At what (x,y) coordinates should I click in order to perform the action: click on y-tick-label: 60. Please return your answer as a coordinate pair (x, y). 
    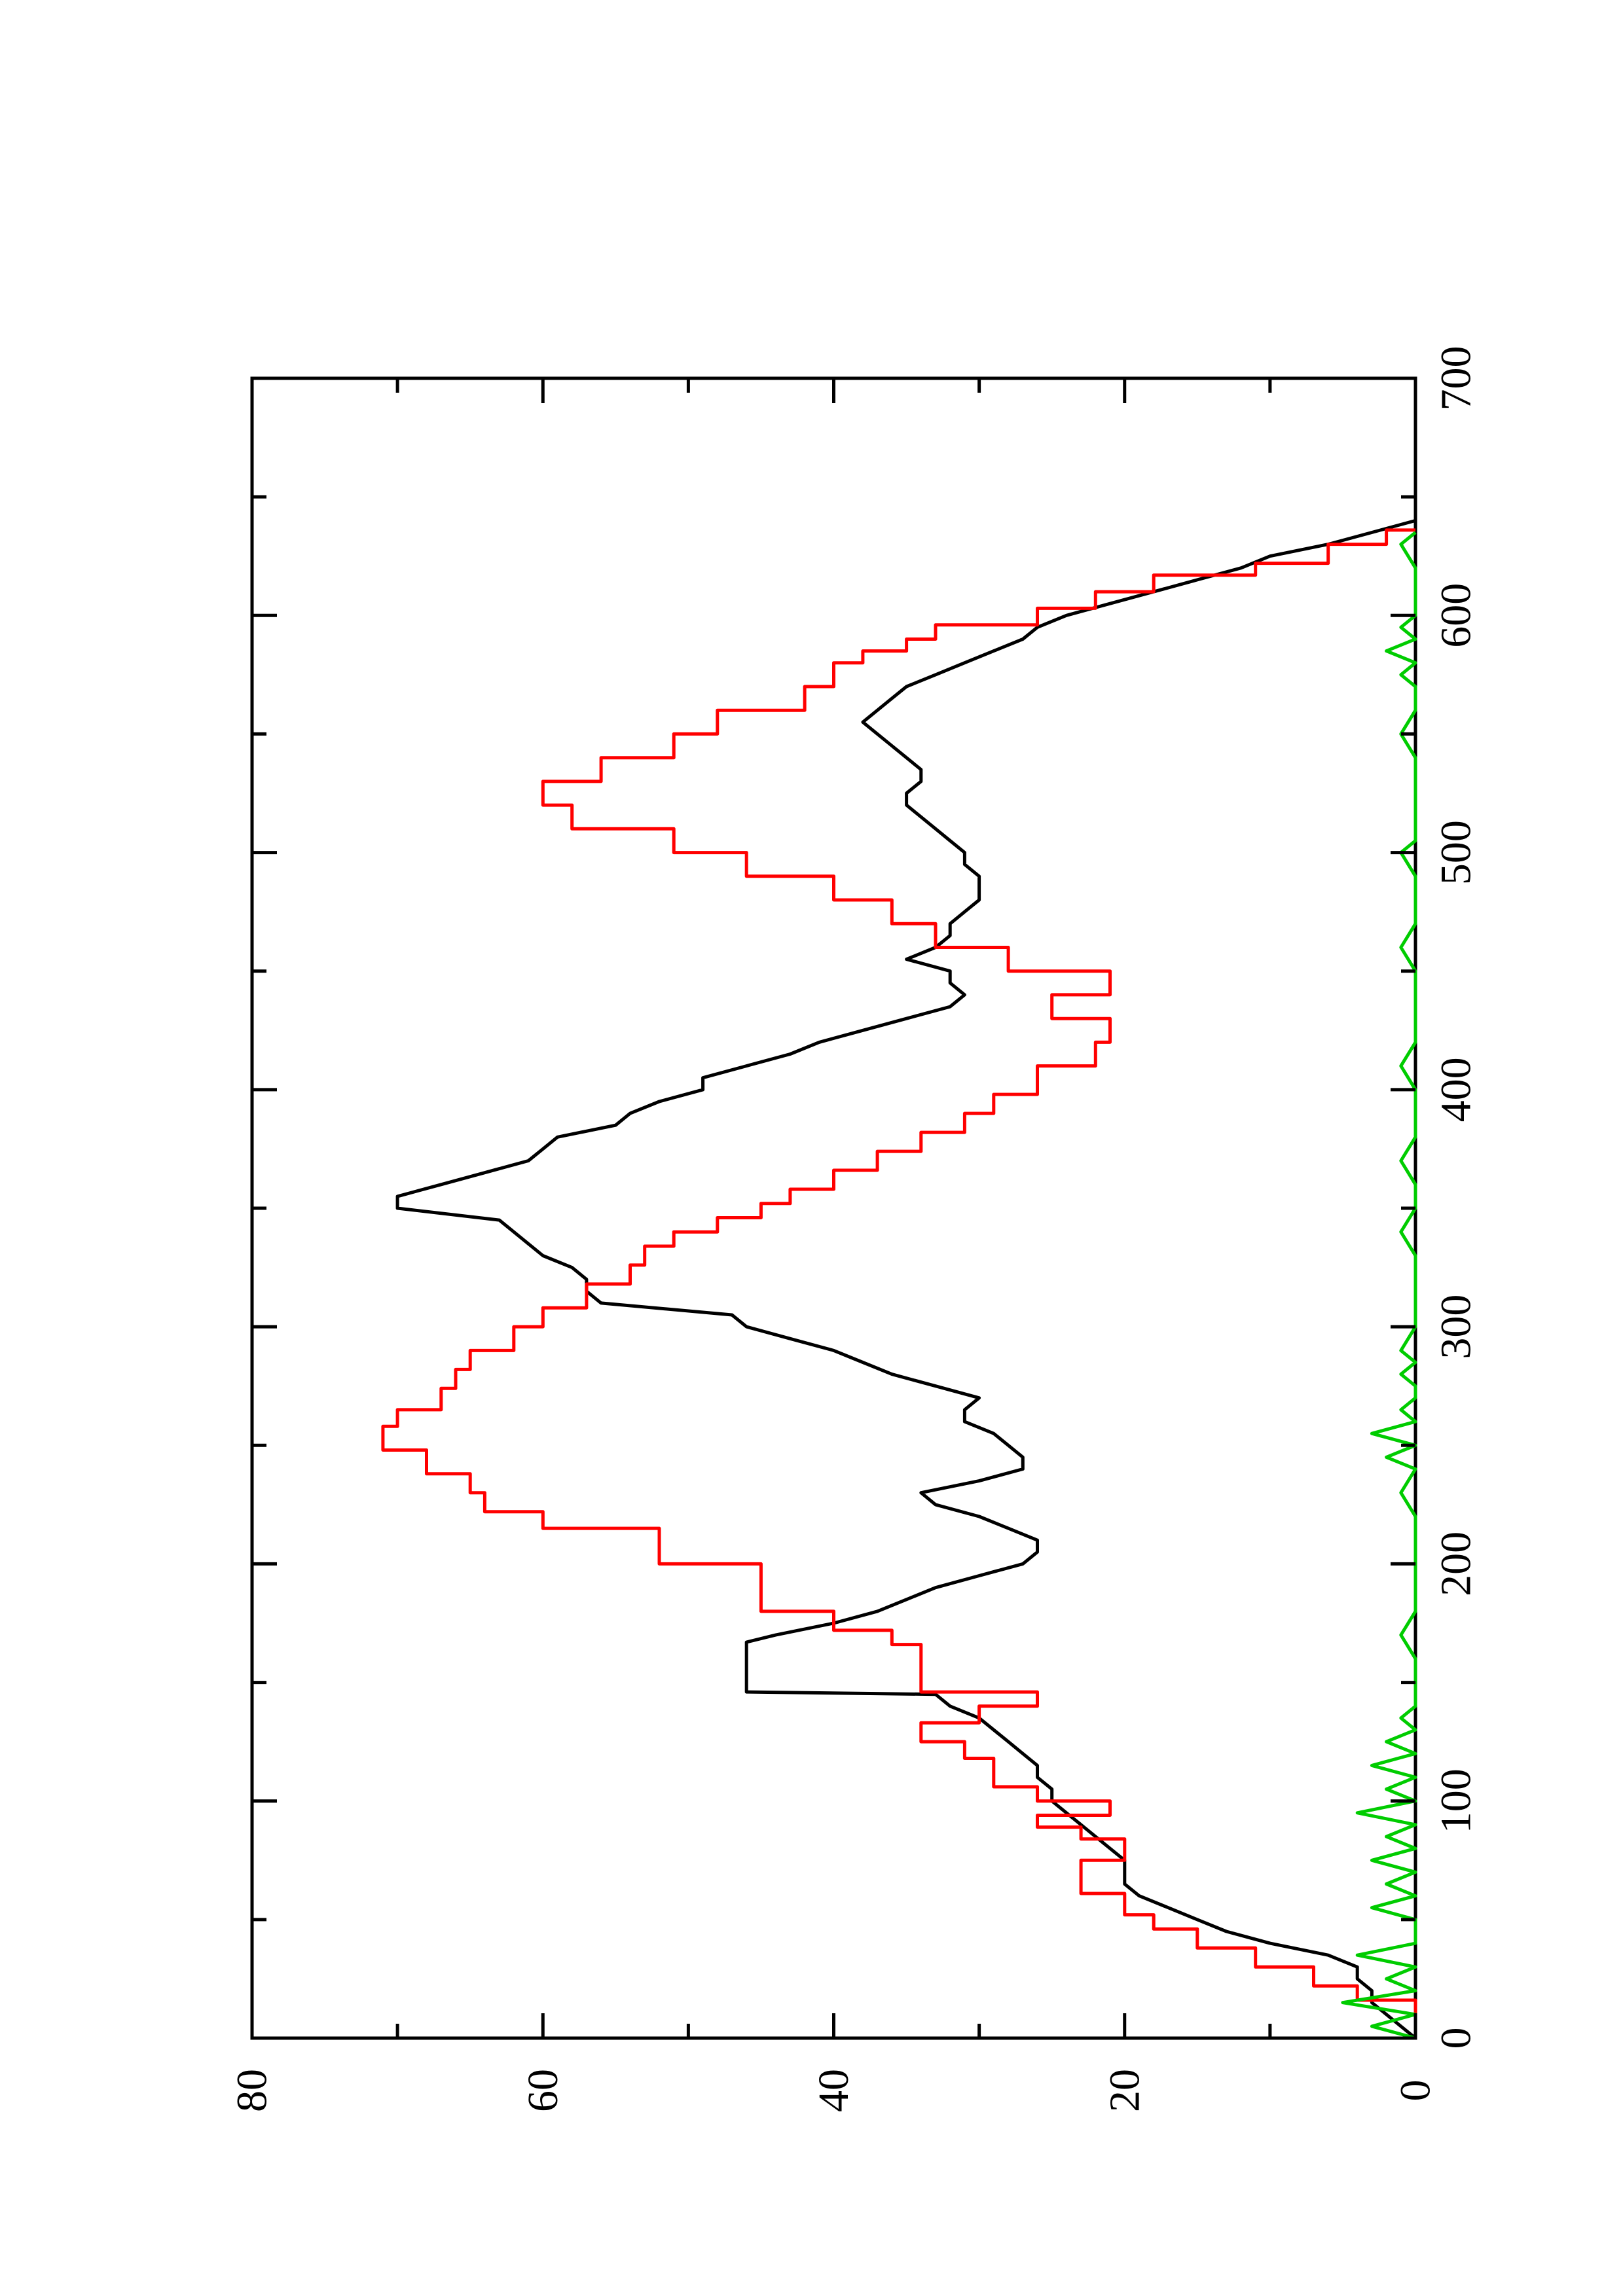
    Looking at the image, I should click on (543, 2090).